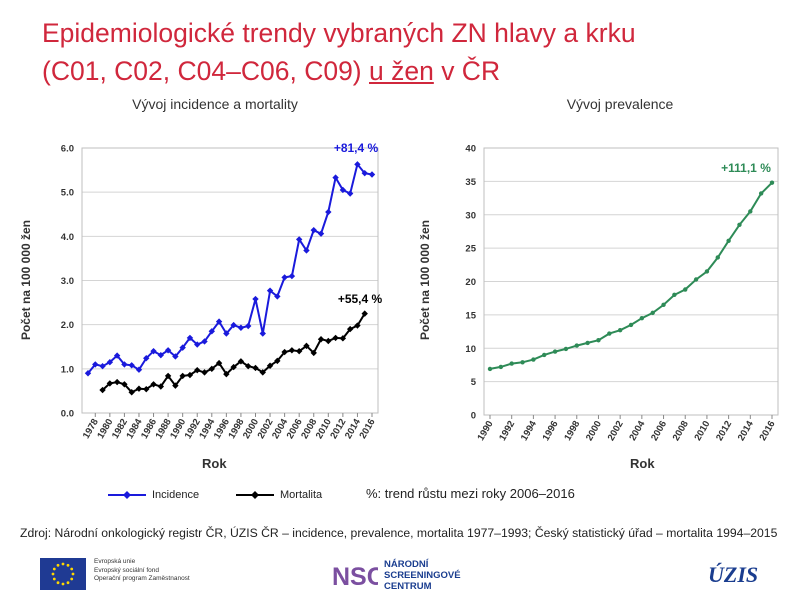 The image size is (800, 600). Describe the element at coordinates (355, 577) in the screenshot. I see `nsc-logo-icon: NSC` at that location.